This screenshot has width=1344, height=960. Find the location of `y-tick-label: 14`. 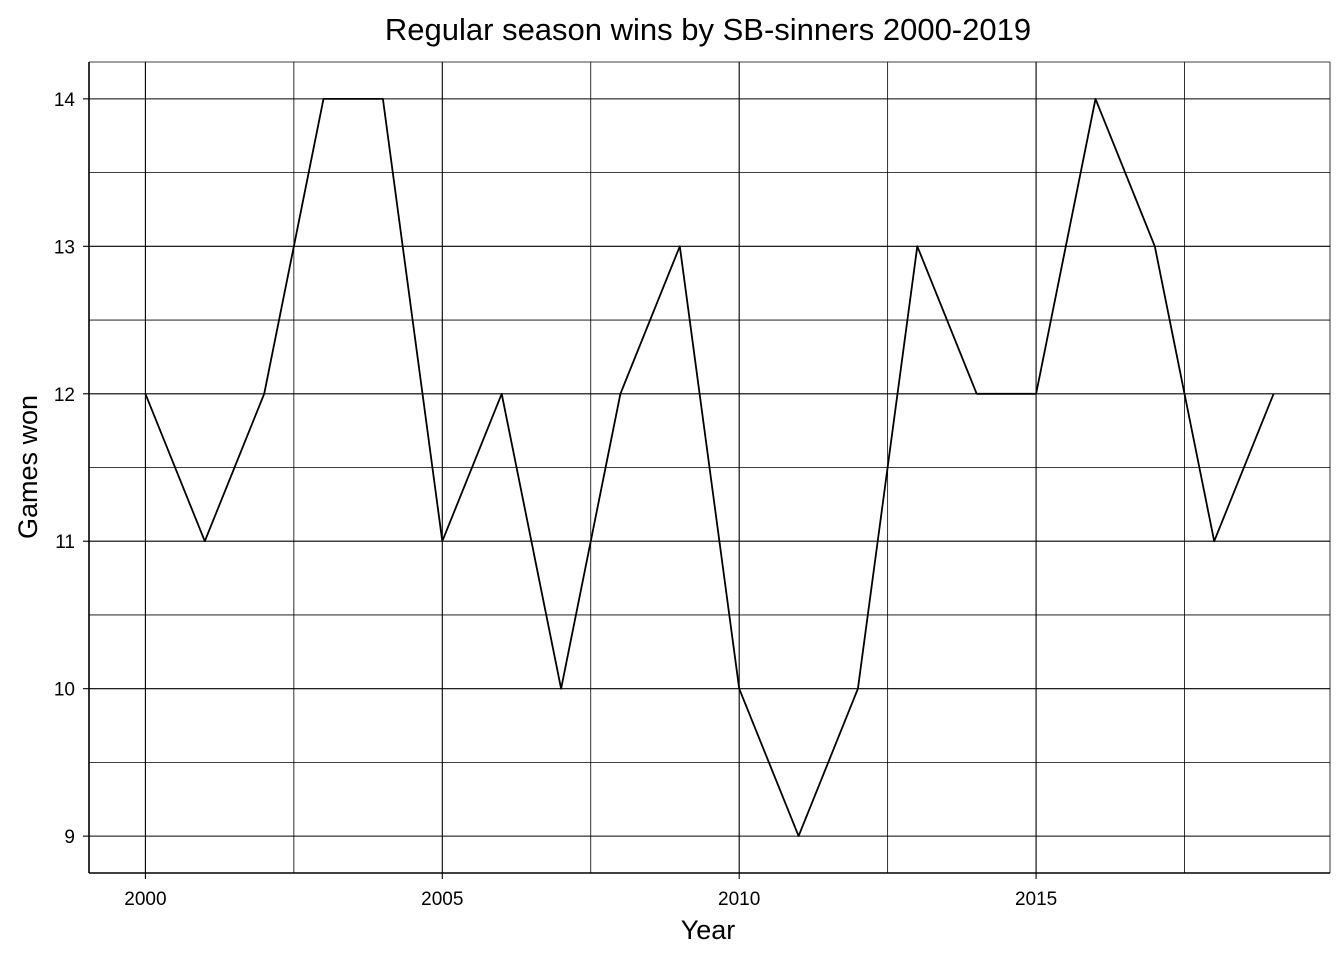

y-tick-label: 14 is located at coordinates (65, 100).